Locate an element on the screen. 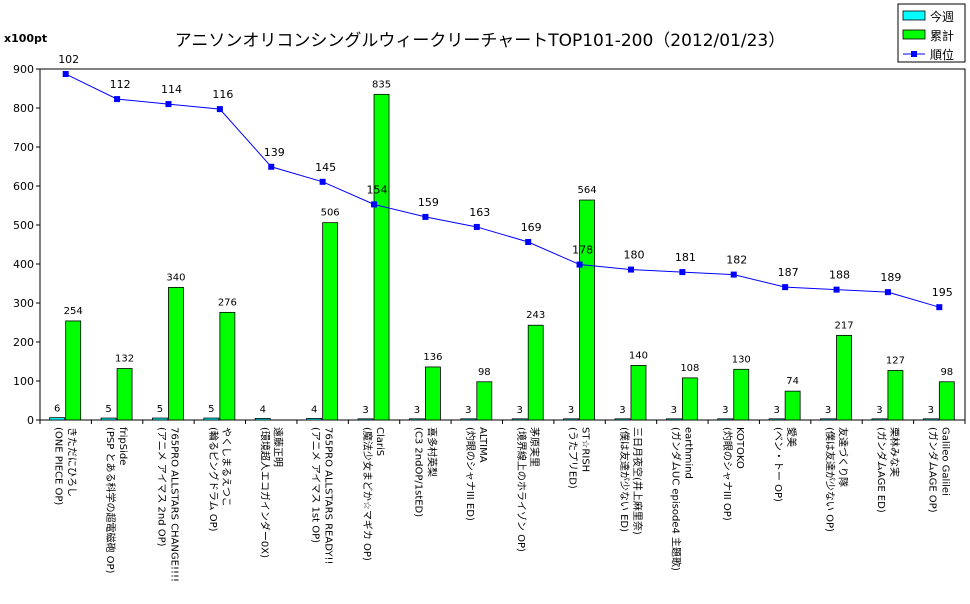 The height and width of the screenshot is (604, 970). legend-label: 累計 is located at coordinates (942, 35).